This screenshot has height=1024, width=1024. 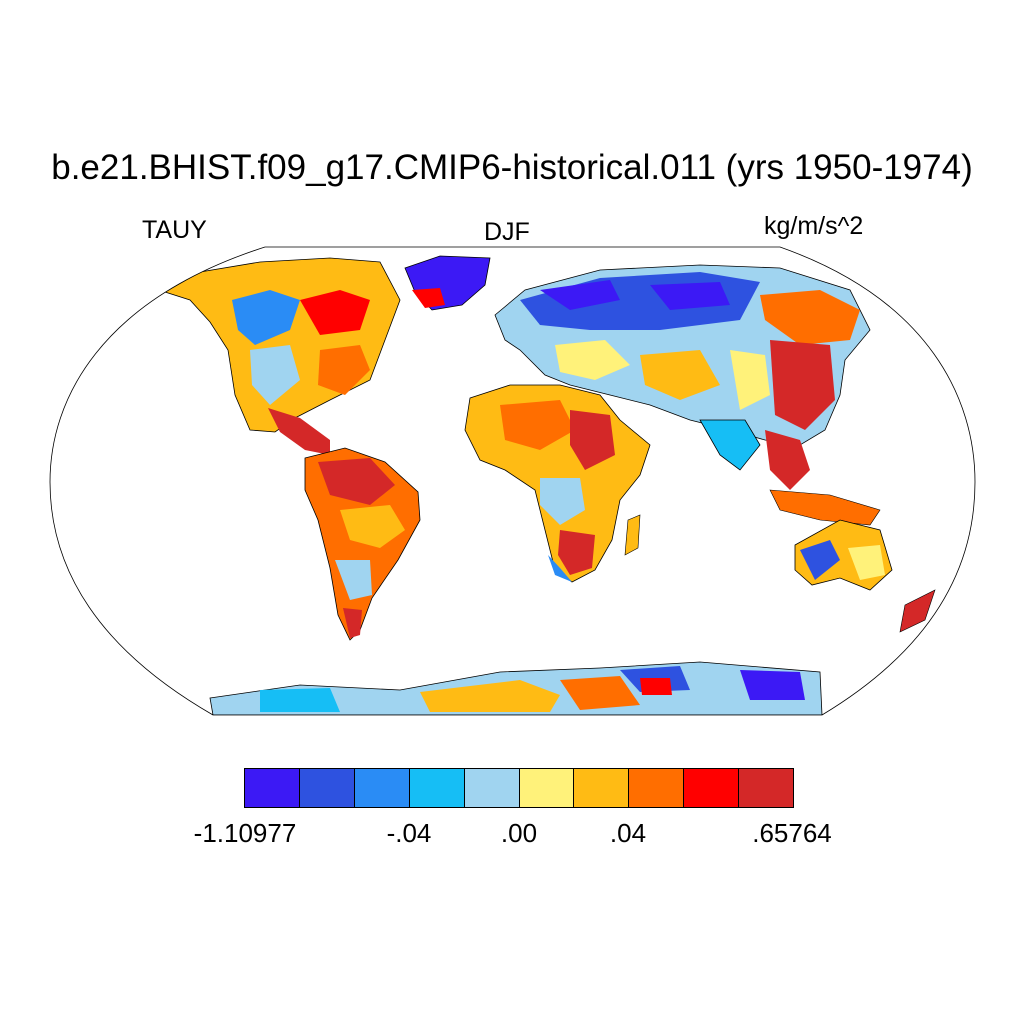 What do you see at coordinates (174, 230) in the screenshot?
I see `variable-label: TAUY` at bounding box center [174, 230].